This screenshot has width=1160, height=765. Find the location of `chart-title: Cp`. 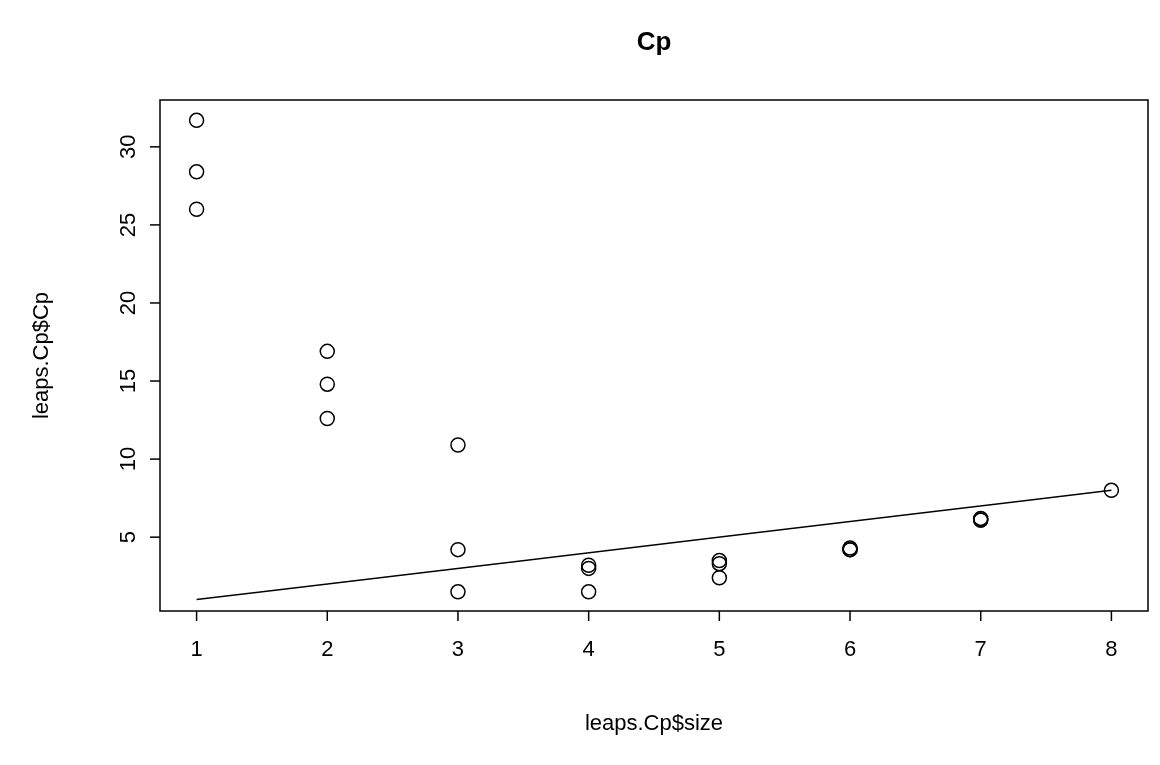

chart-title: Cp is located at coordinates (654, 41).